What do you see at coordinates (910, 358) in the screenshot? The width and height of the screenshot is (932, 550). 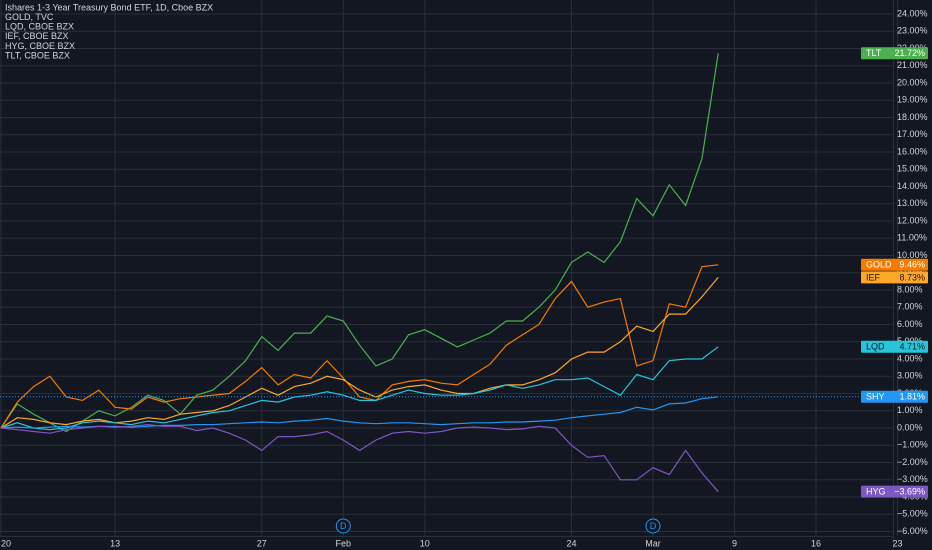 I see `y-tick-label: 4.00%` at bounding box center [910, 358].